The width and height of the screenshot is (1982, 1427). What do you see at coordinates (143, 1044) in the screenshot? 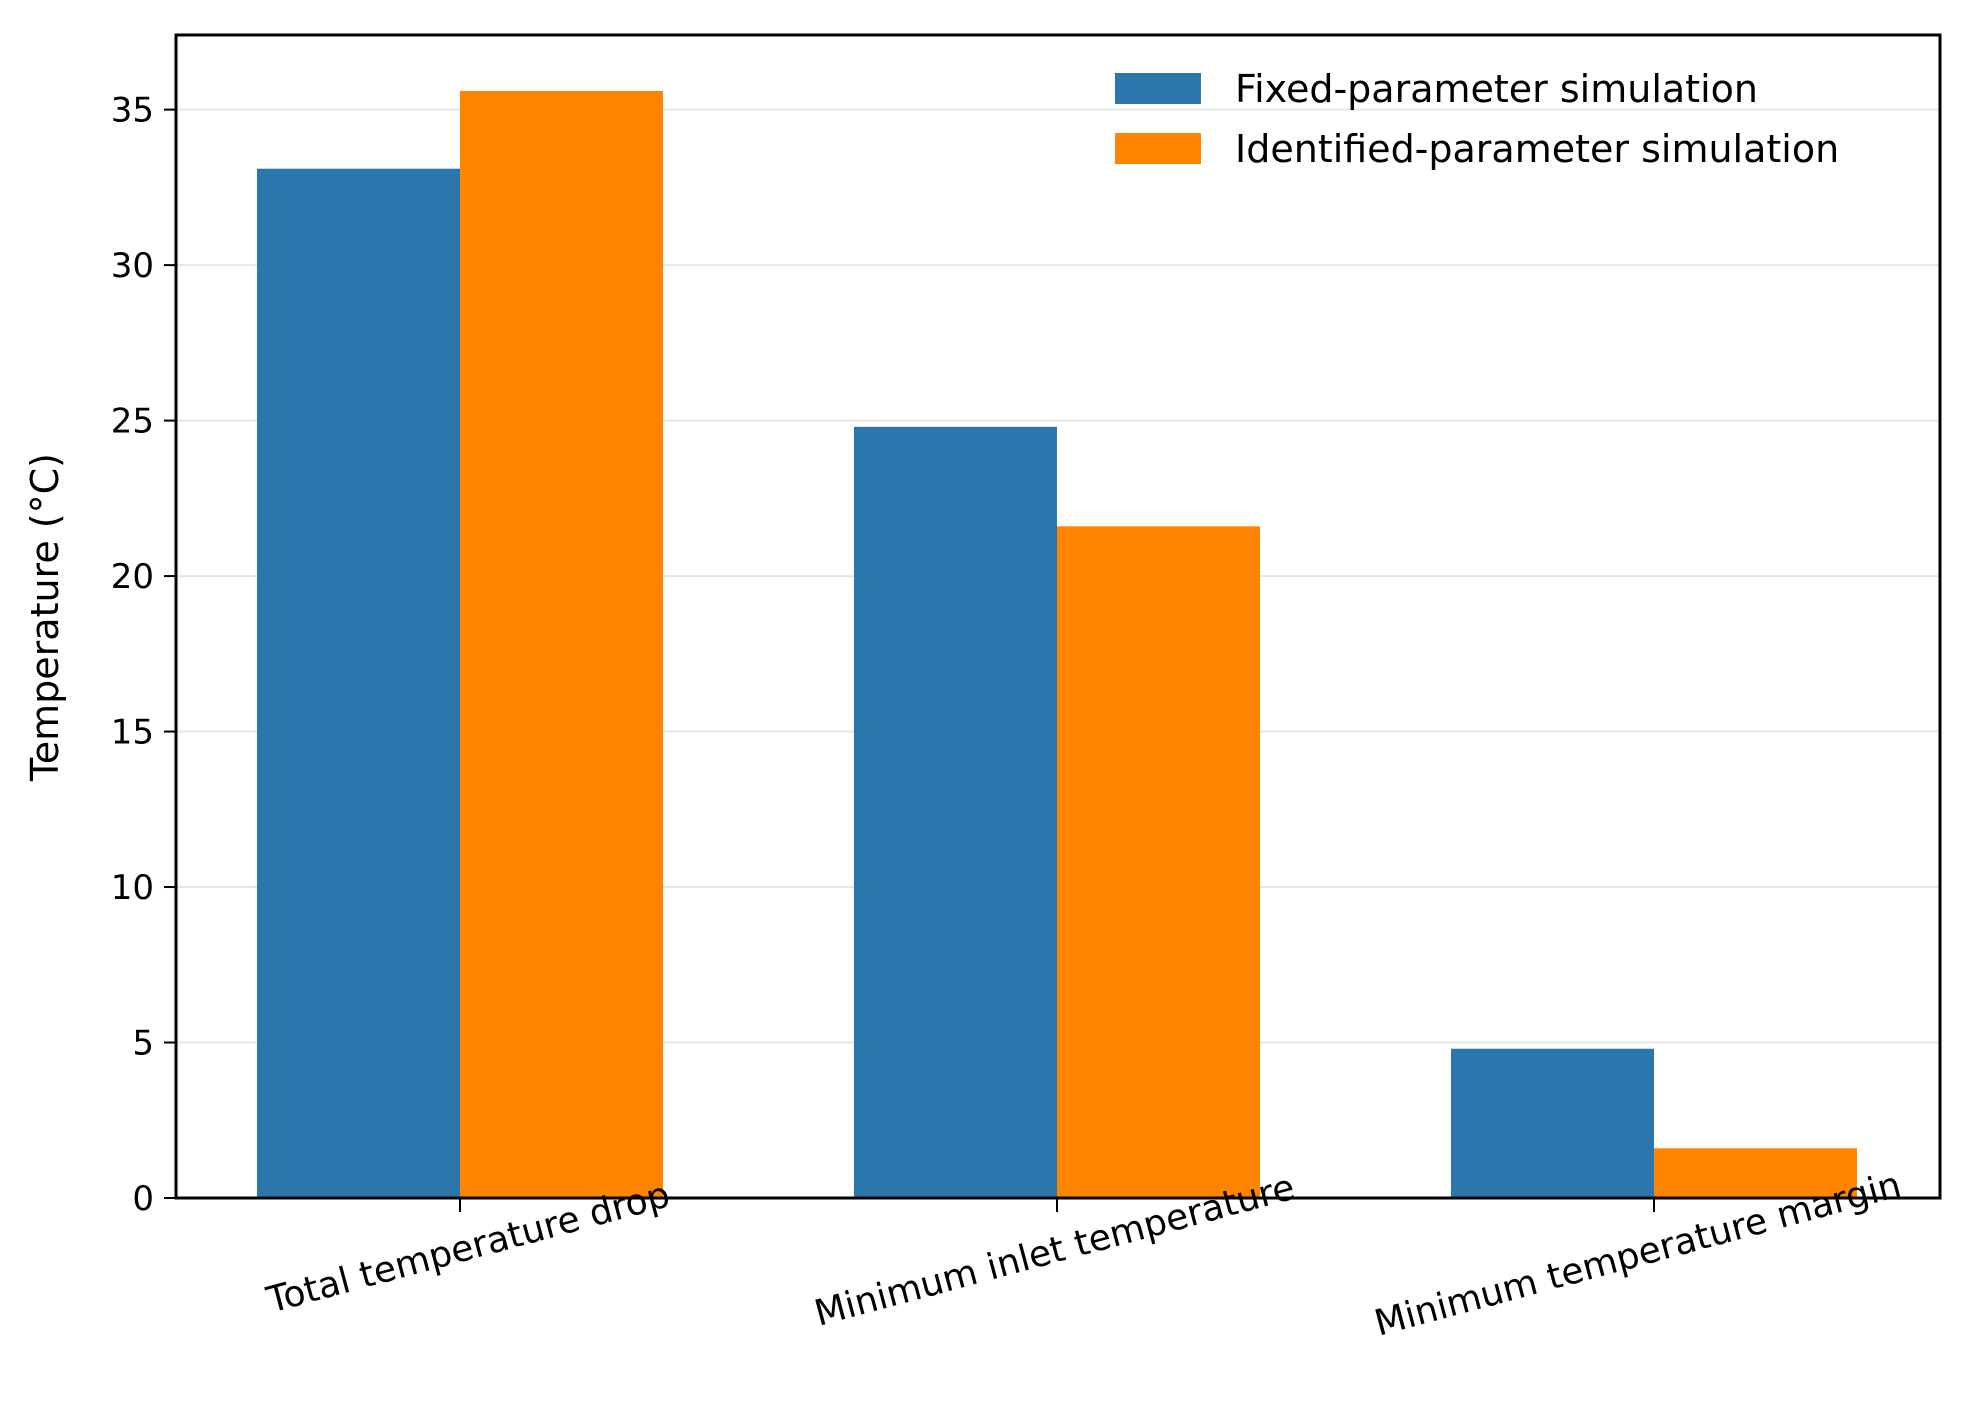
I see `y-tick-label: 5` at bounding box center [143, 1044].